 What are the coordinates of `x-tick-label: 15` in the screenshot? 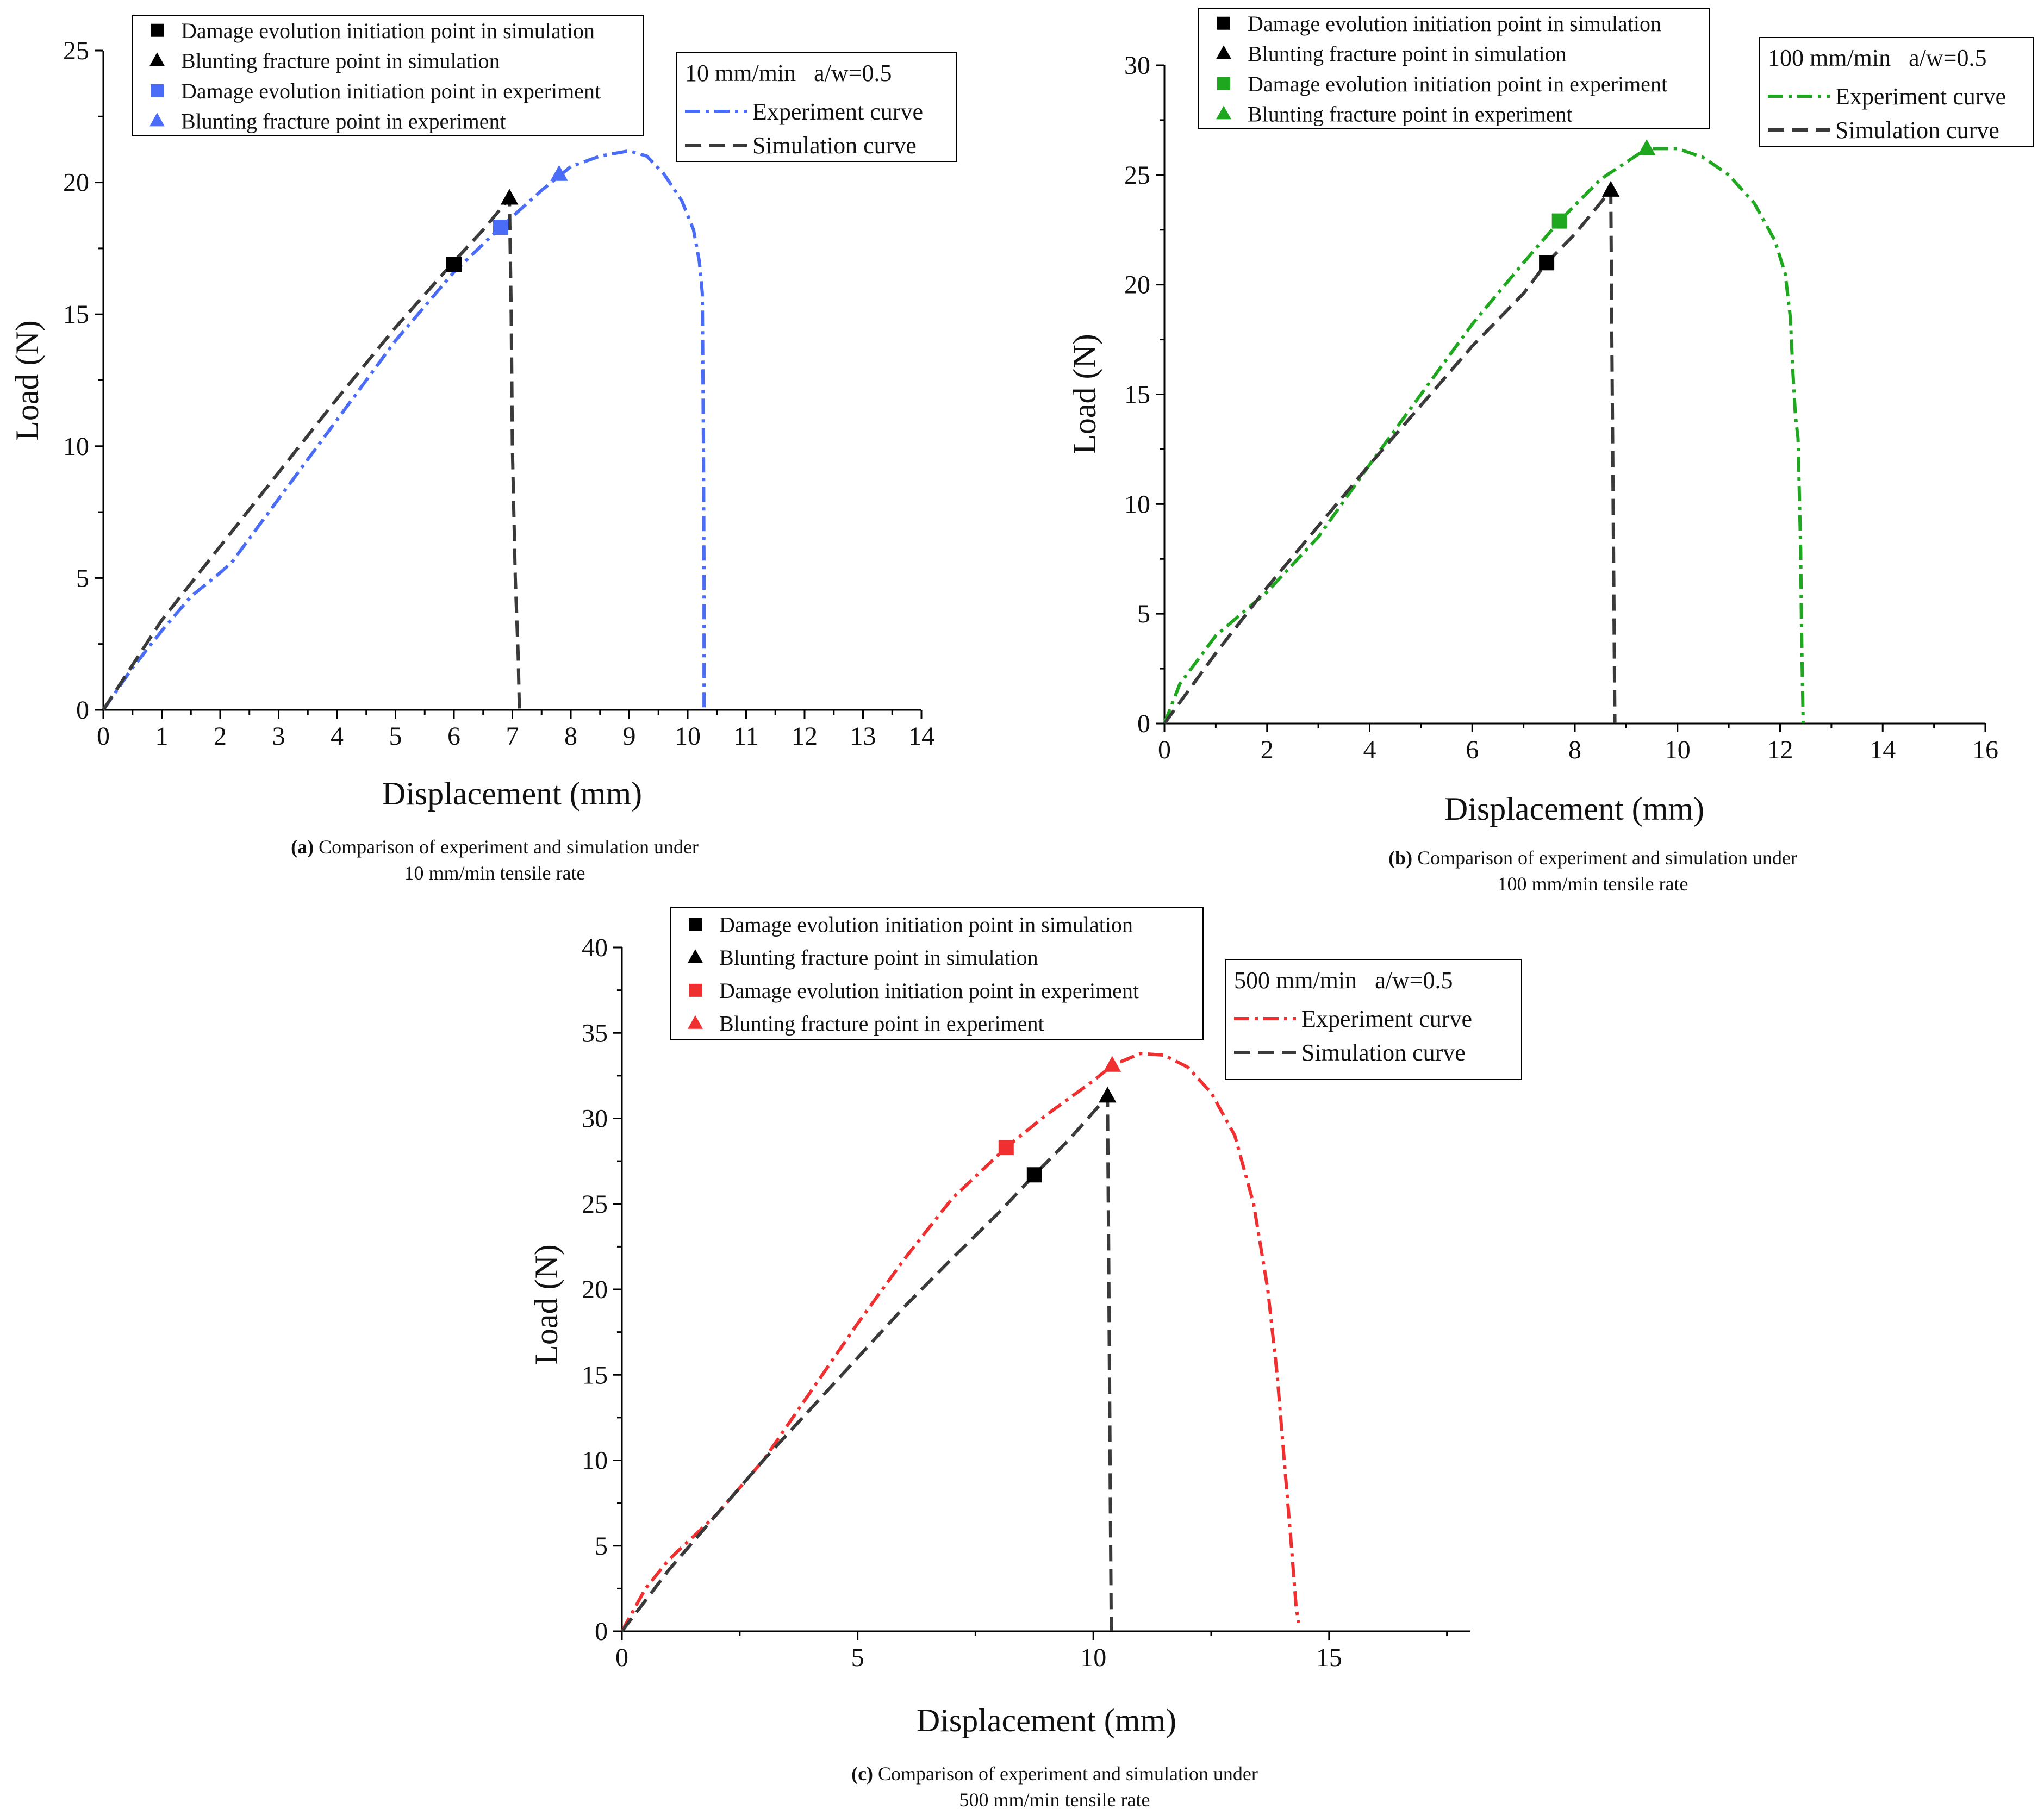 It's located at (1329, 1657).